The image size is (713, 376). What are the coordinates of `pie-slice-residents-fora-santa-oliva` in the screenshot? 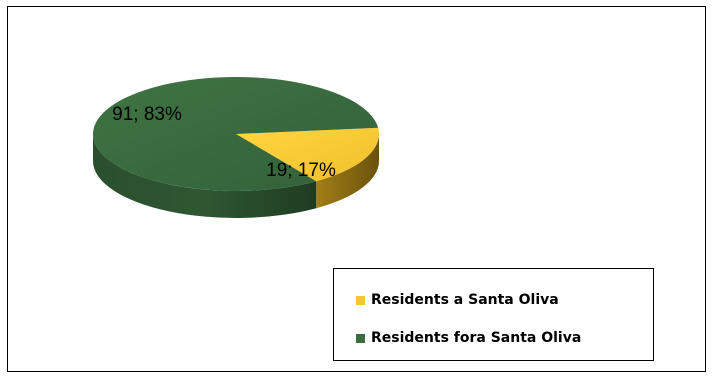 It's located at (236, 133).